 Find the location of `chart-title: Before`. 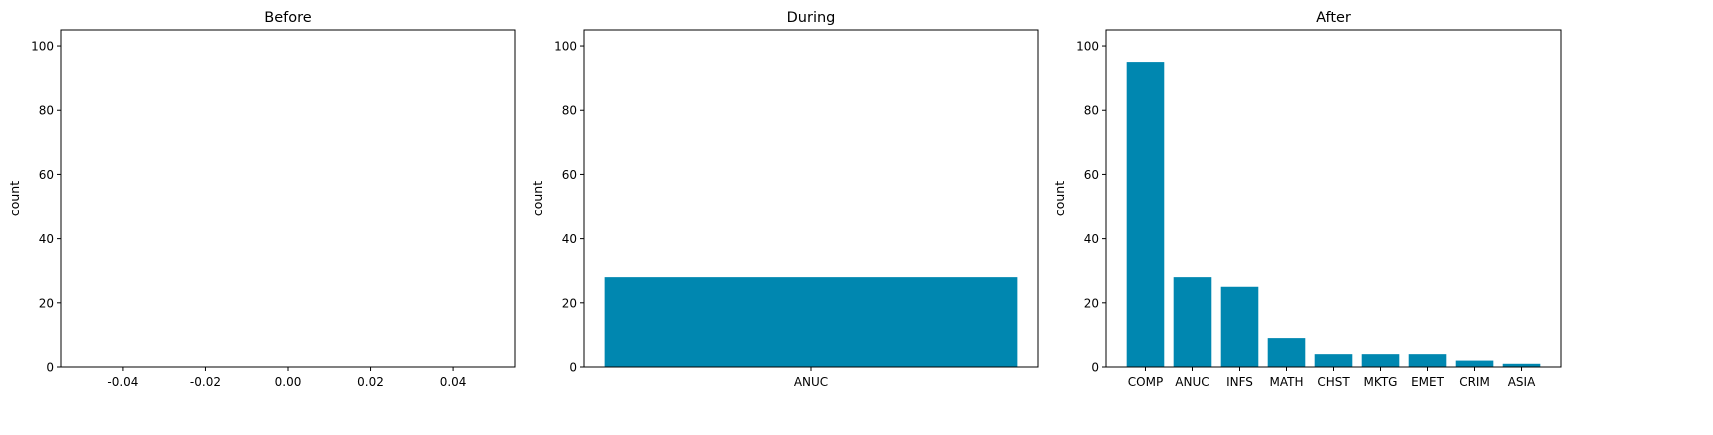

chart-title: Before is located at coordinates (287, 18).